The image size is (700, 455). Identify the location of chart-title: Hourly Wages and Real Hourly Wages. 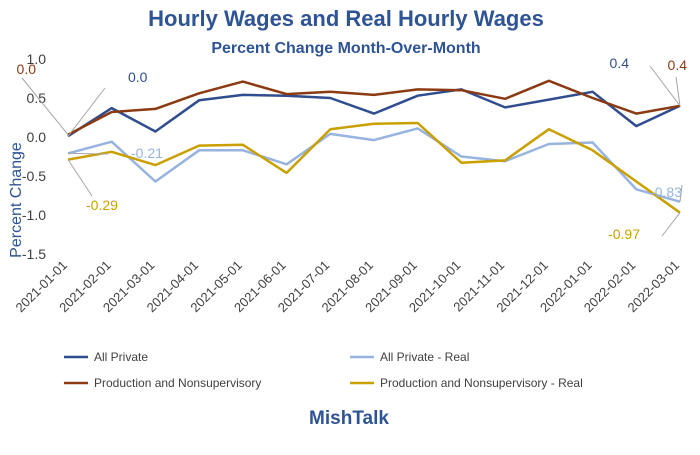
(346, 18).